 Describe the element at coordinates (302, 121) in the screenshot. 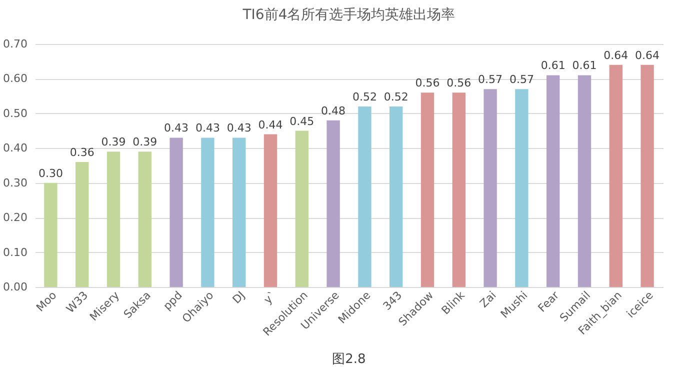

I see `data-label: 0.45` at that location.